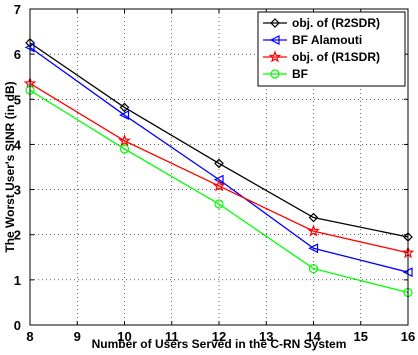 The image size is (418, 355). Describe the element at coordinates (300, 74) in the screenshot. I see `legend-label: BF` at that location.